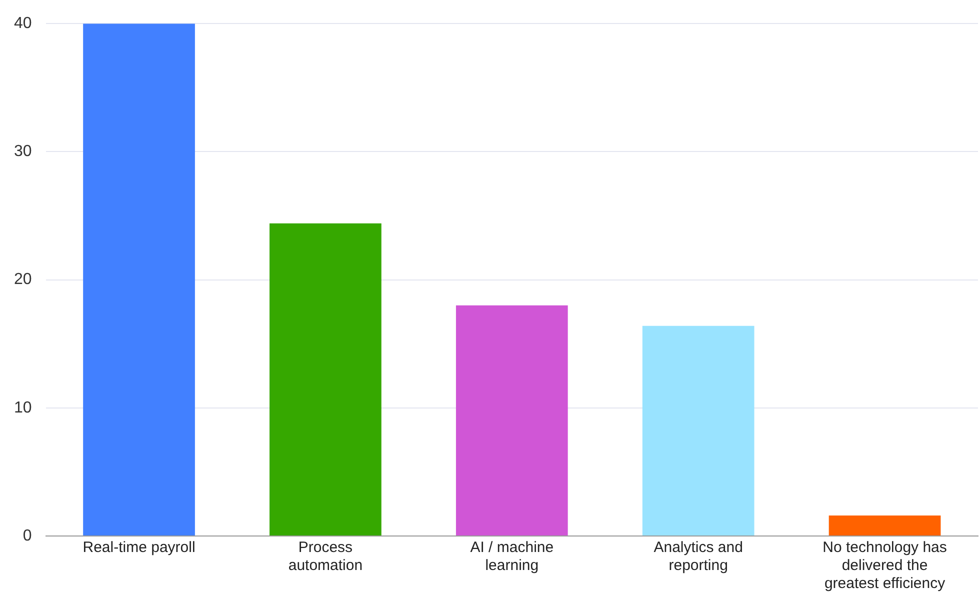  Describe the element at coordinates (139, 547) in the screenshot. I see `x-tick-label: Real-time payroll` at that location.